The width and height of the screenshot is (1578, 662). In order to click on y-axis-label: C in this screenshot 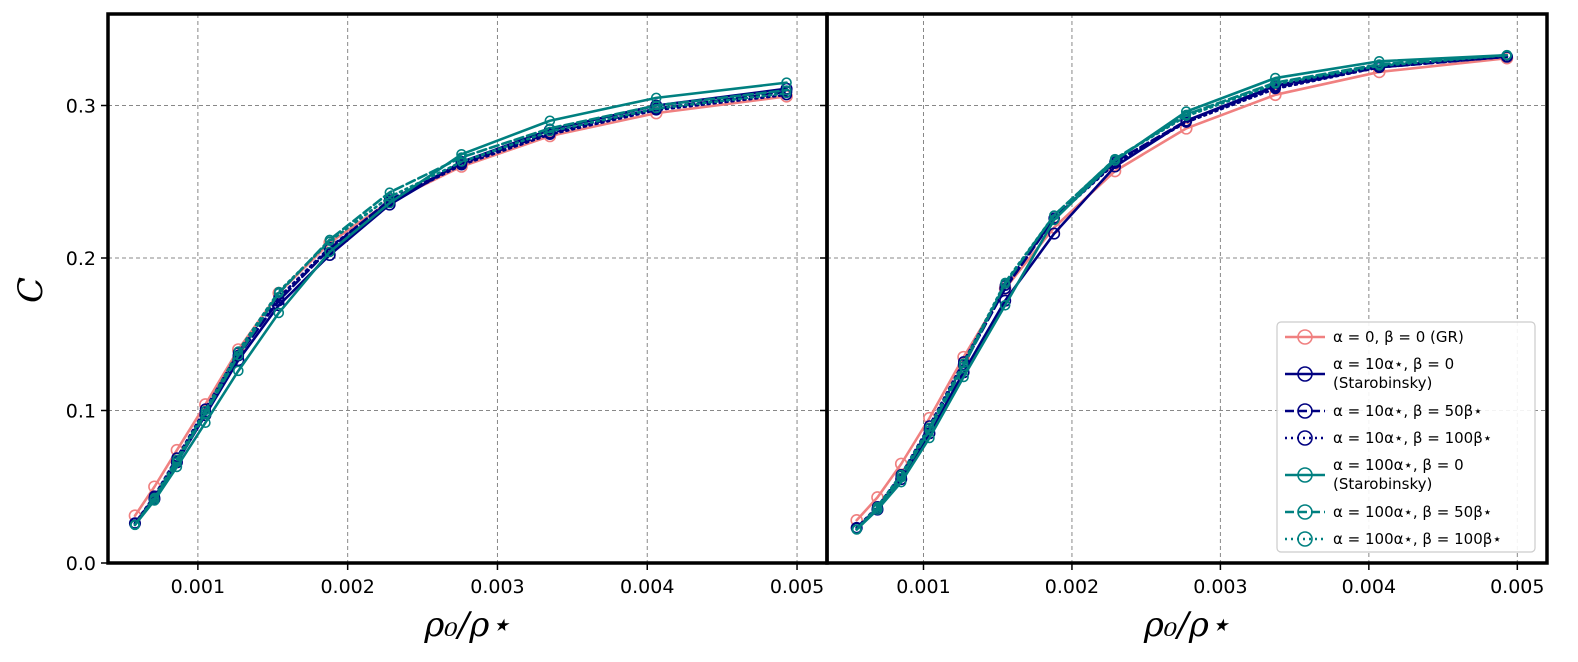, I will do `click(31, 290)`.